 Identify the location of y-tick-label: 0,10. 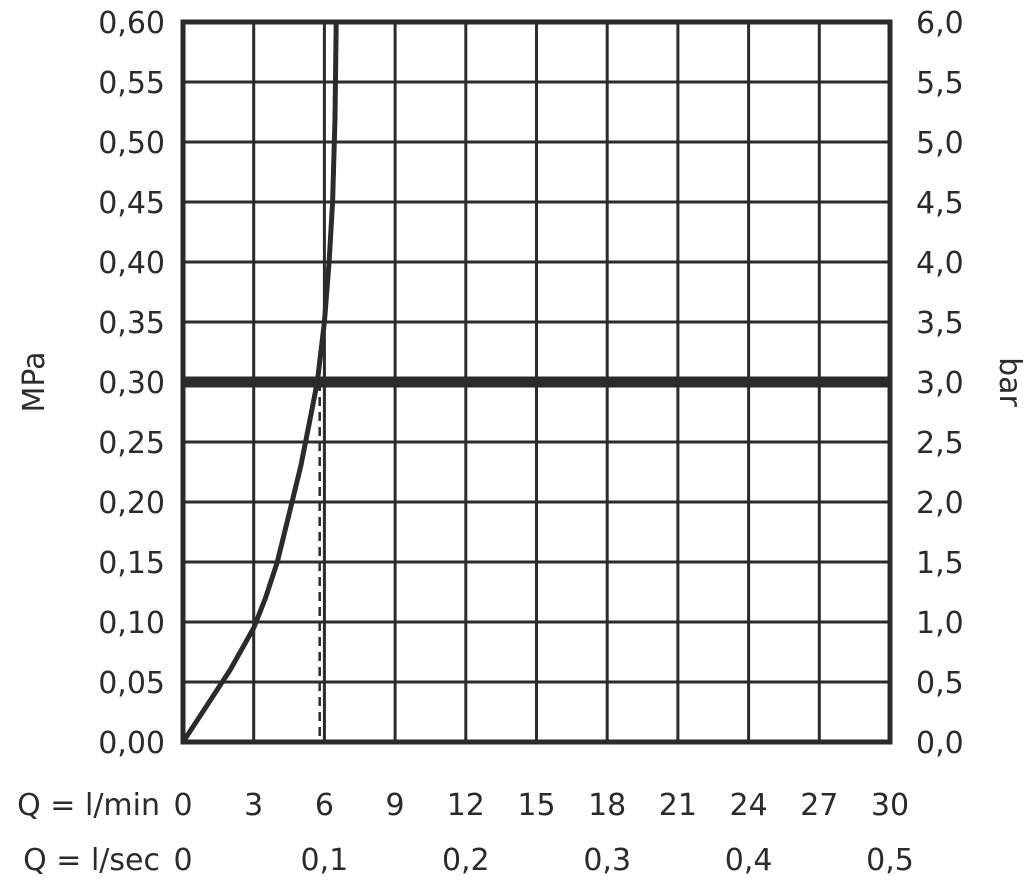
(131, 623).